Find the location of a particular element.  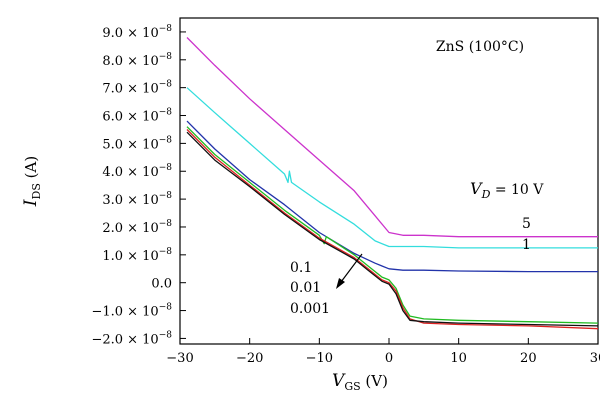

series-label-0-1: 0.1 is located at coordinates (301, 268).